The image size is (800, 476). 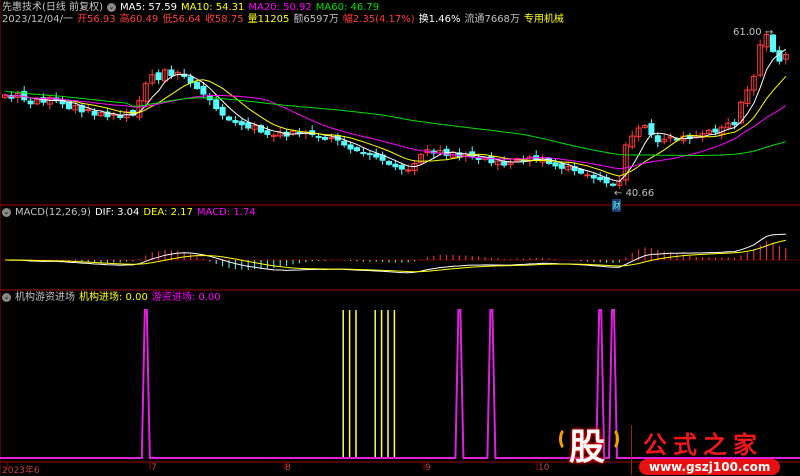 What do you see at coordinates (543, 19) in the screenshot?
I see `sector: 专用机械` at bounding box center [543, 19].